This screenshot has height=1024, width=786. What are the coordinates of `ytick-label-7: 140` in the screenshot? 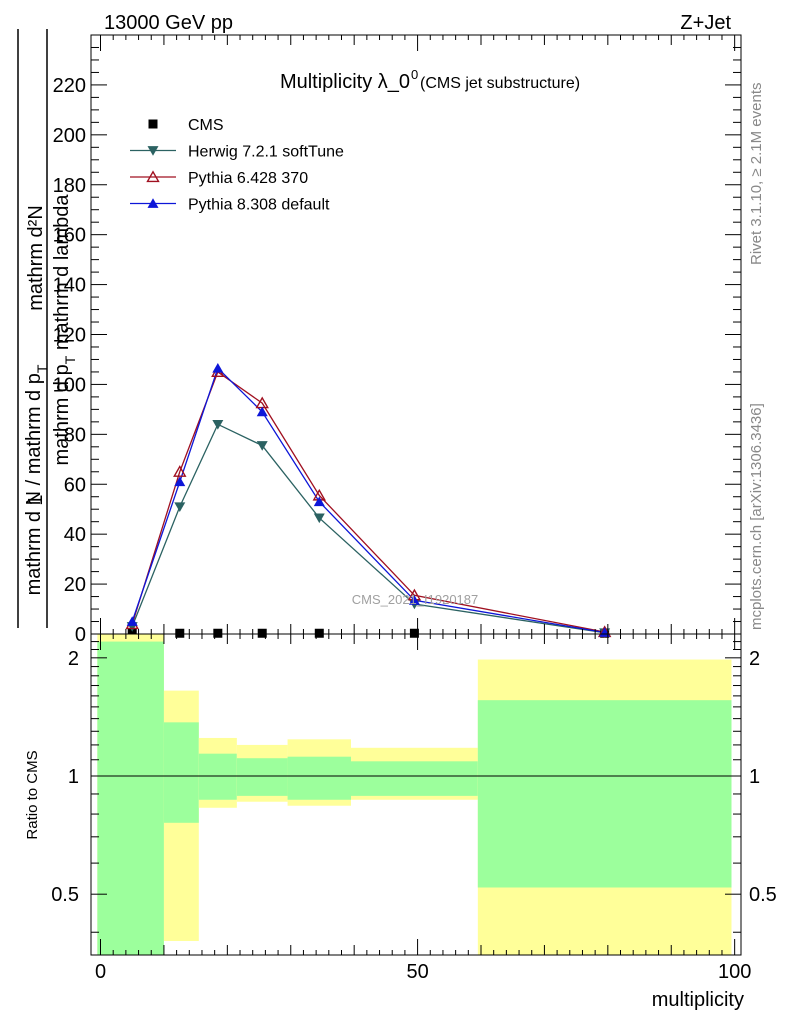 It's located at (69, 286).